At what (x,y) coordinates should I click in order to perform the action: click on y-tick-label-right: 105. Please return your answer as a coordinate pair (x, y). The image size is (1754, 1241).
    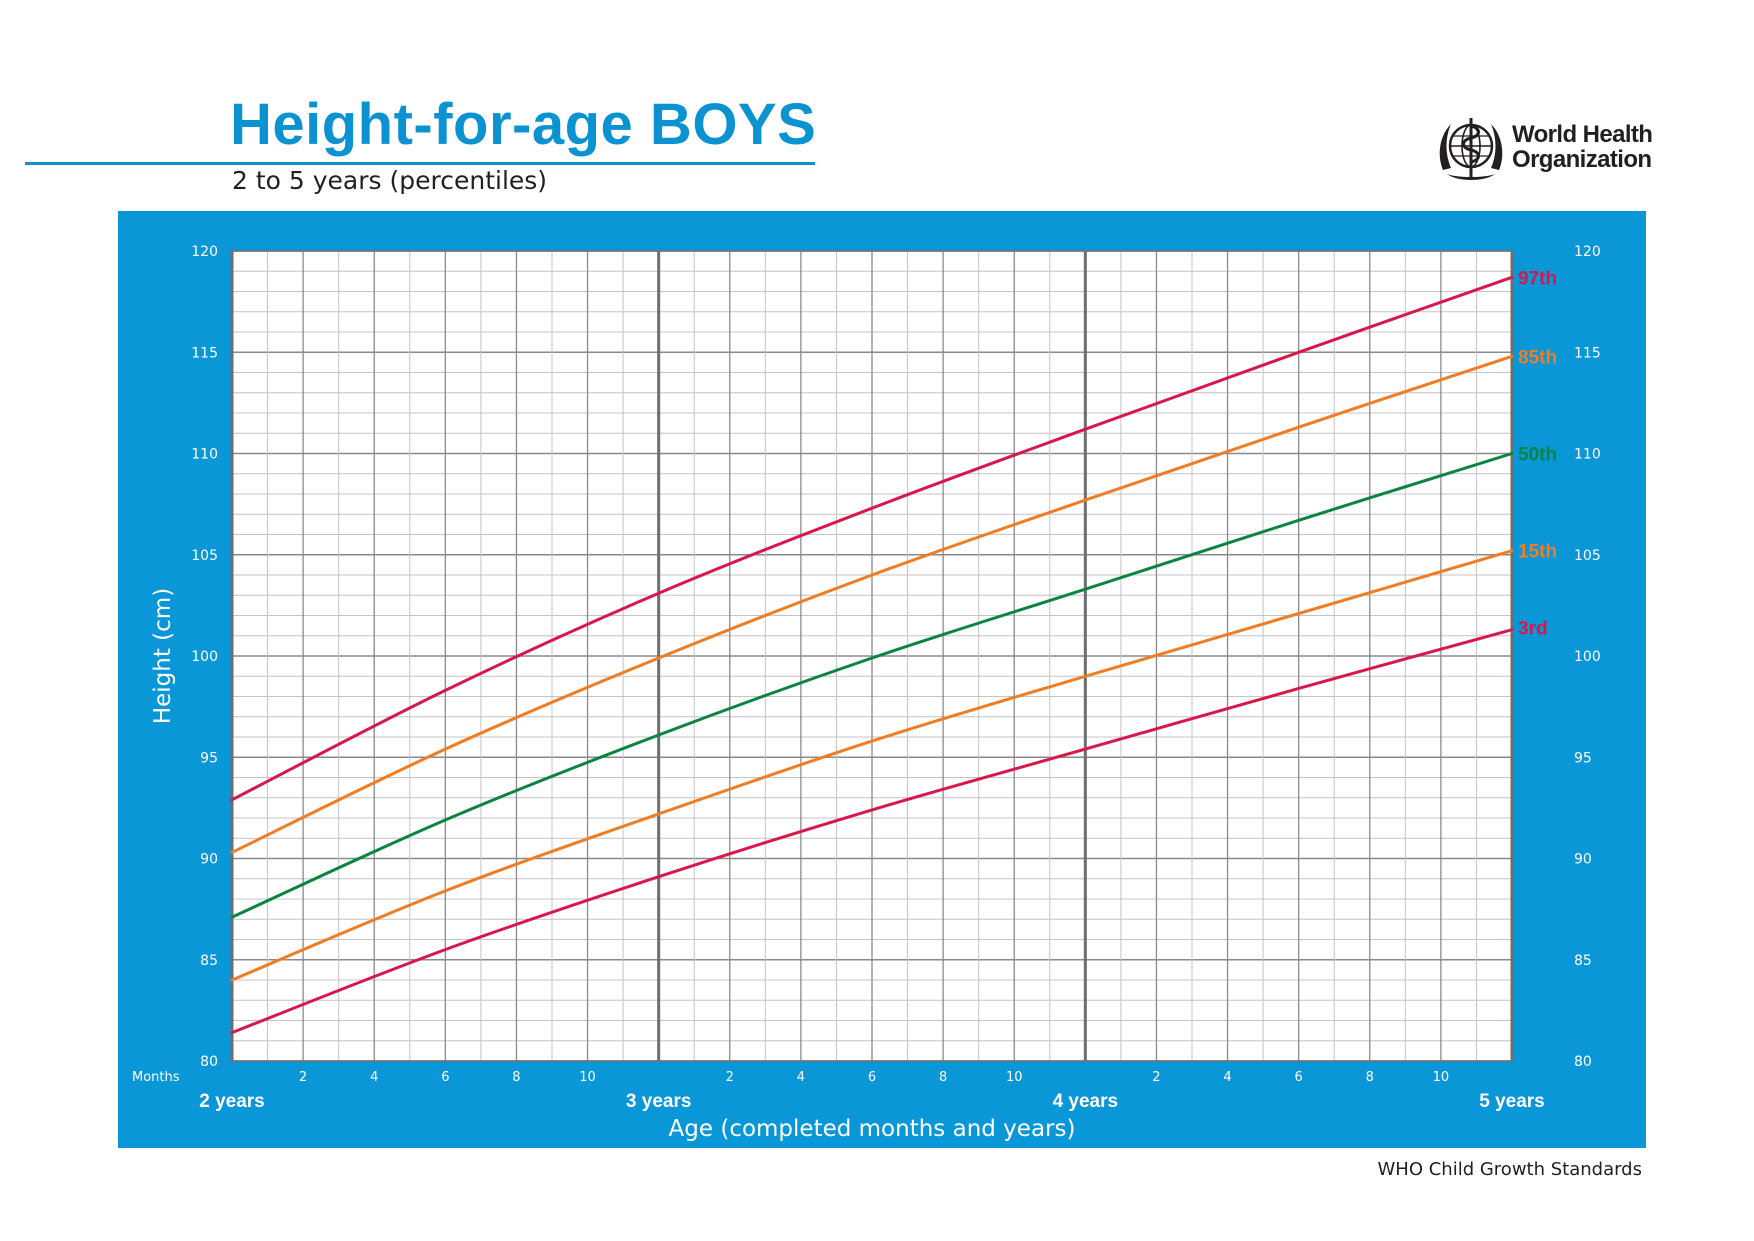
    Looking at the image, I should click on (1587, 556).